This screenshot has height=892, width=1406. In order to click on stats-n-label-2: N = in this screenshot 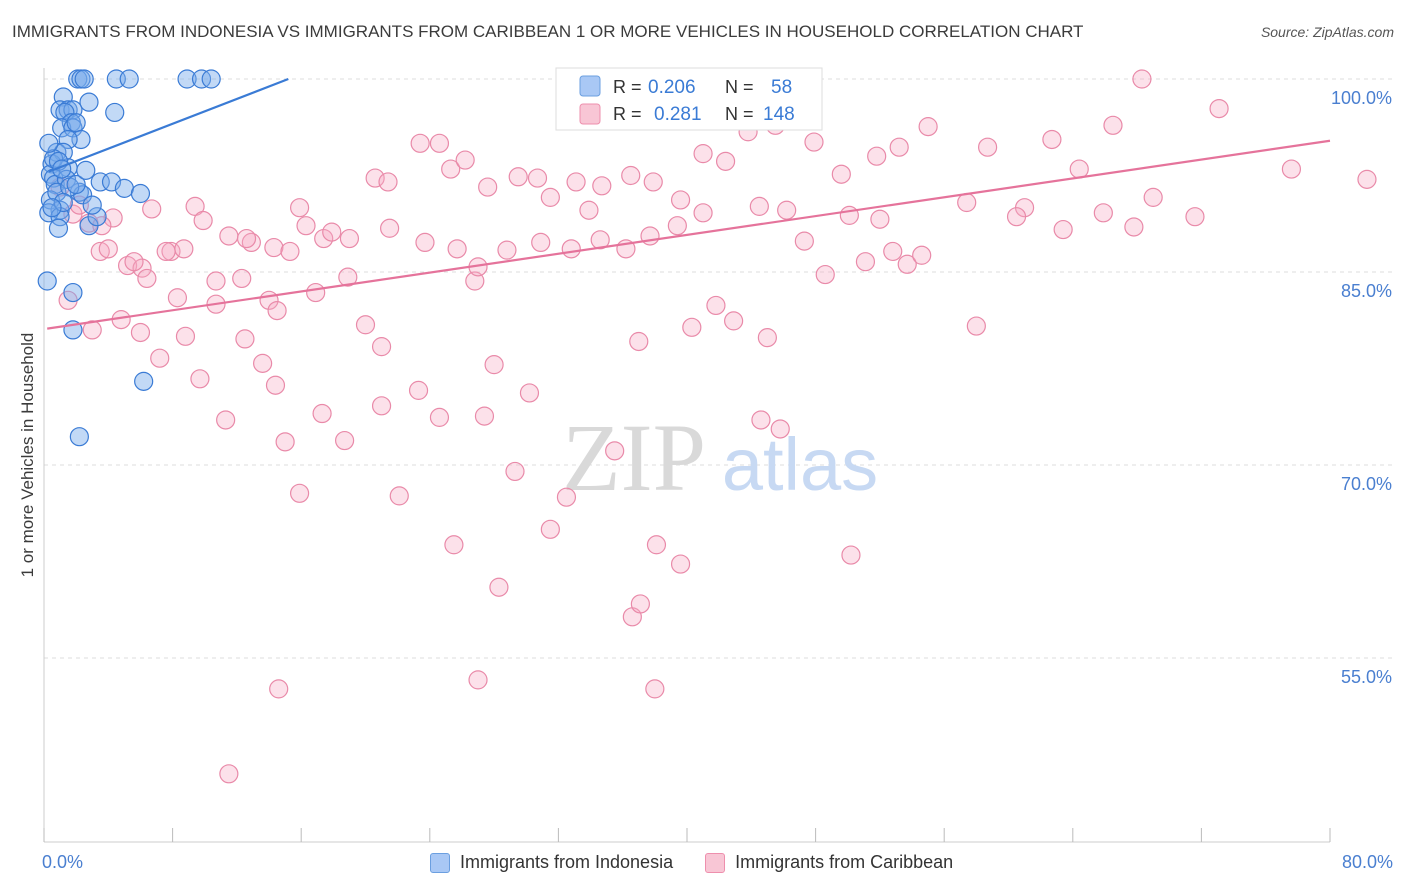, I will do `click(739, 114)`.